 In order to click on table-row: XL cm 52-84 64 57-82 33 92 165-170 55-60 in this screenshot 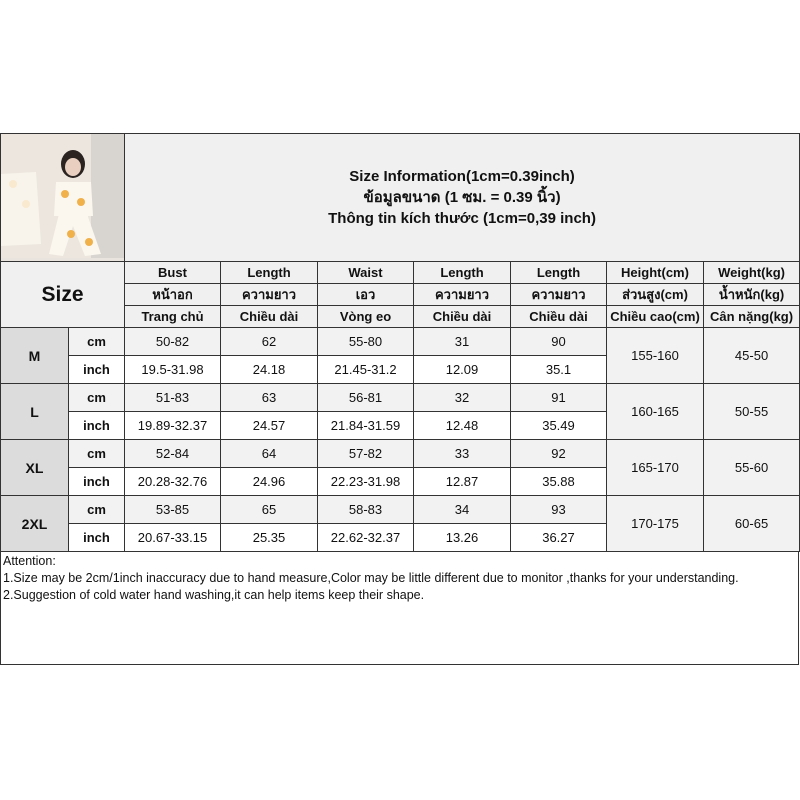, I will do `click(400, 467)`.